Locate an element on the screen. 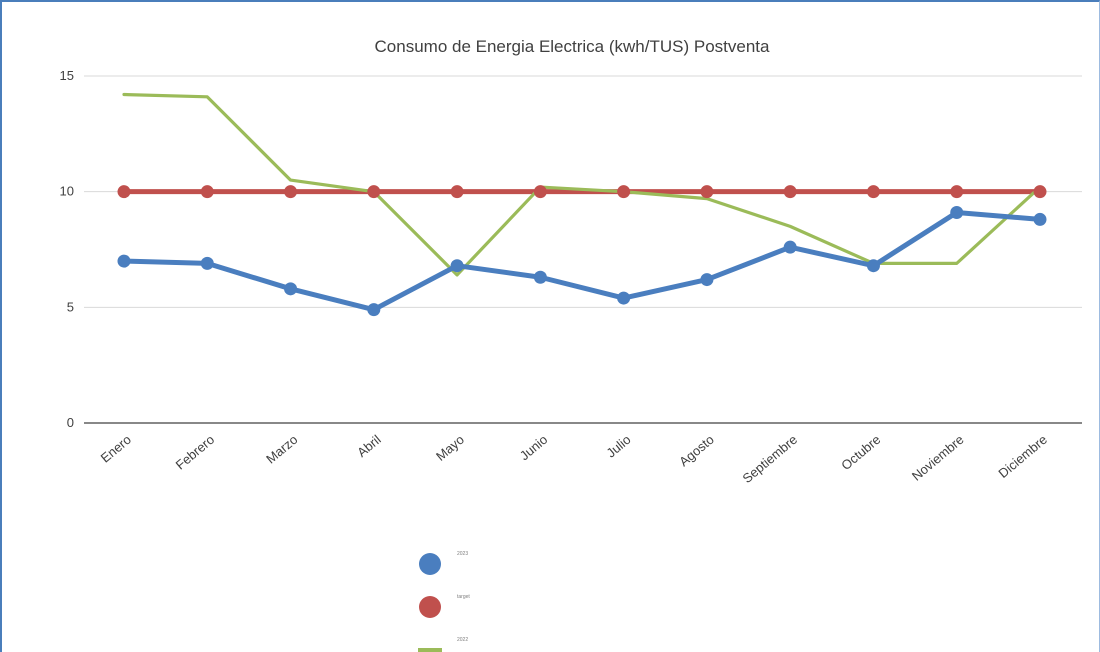  x-tick-label: Junio is located at coordinates (533, 447).